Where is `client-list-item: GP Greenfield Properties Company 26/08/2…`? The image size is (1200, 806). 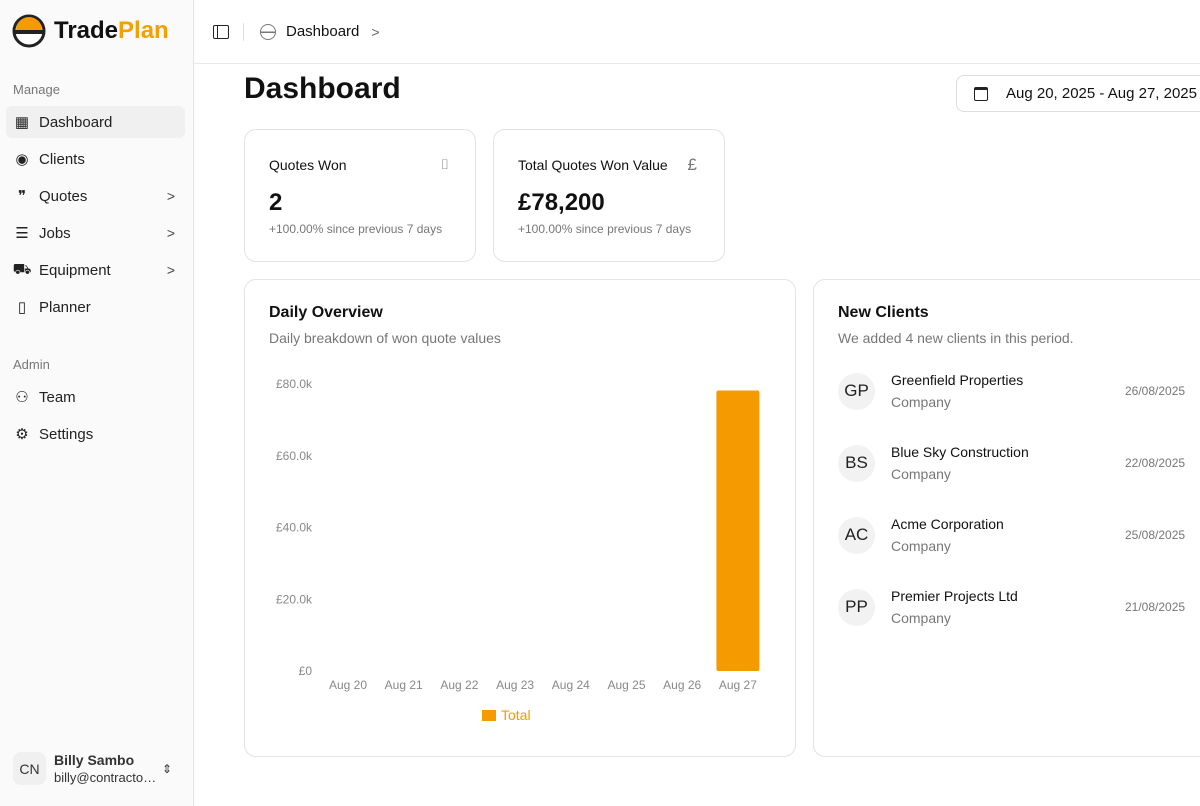
client-list-item: GP Greenfield Properties Company 26/08/2… is located at coordinates (1019, 391).